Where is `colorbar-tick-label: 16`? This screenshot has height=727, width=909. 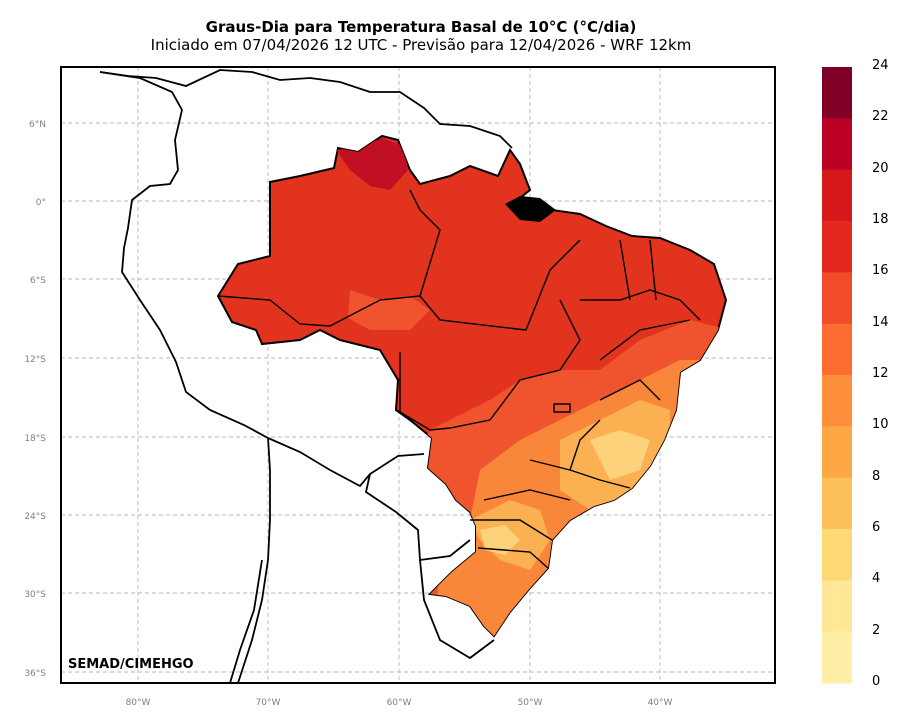 colorbar-tick-label: 16 is located at coordinates (880, 271).